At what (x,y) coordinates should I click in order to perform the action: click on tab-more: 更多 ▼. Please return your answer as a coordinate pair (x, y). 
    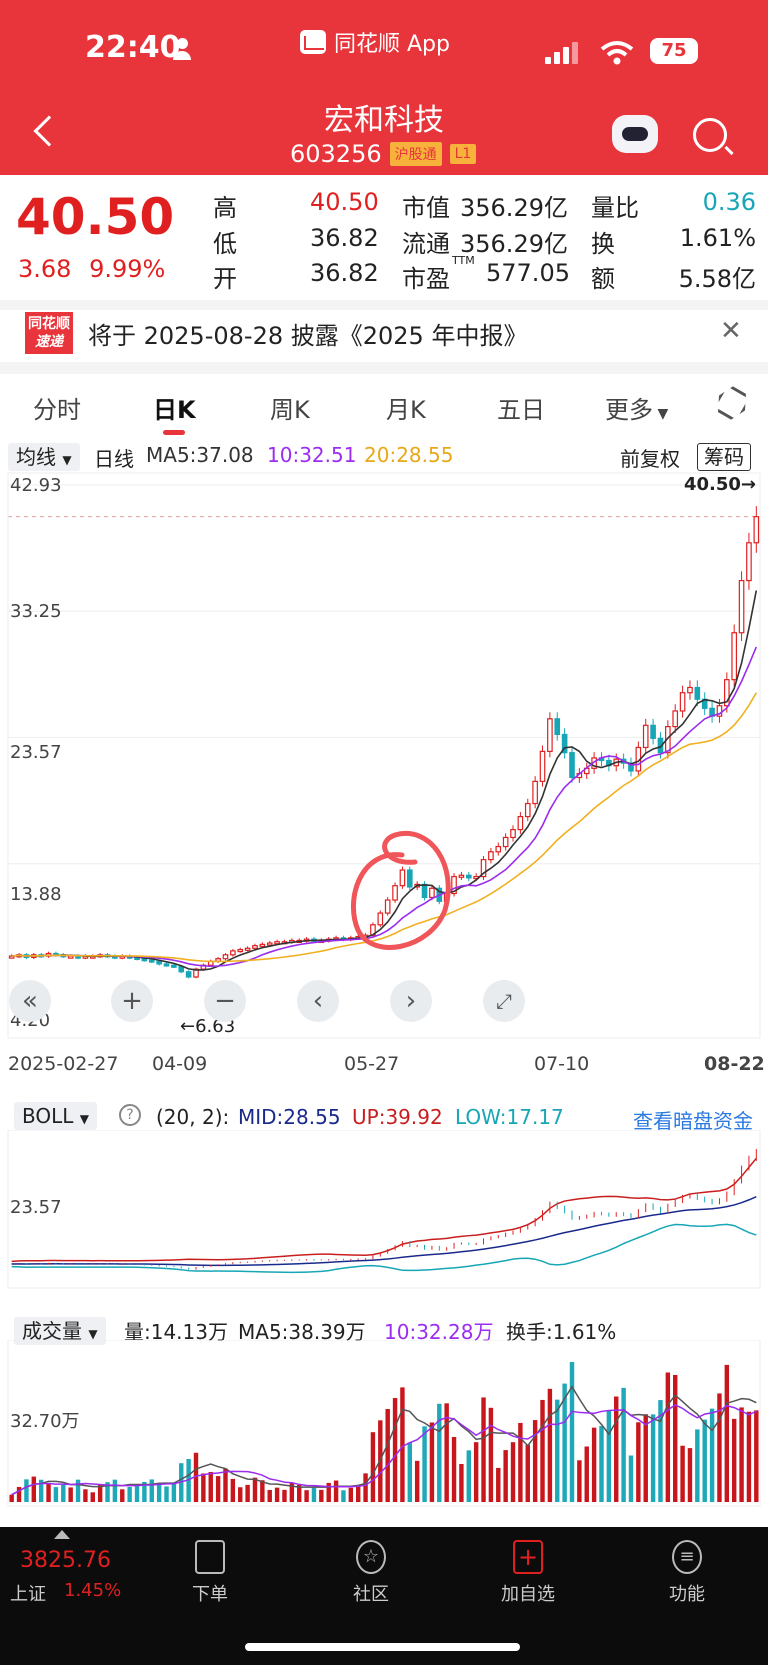
    Looking at the image, I should click on (636, 407).